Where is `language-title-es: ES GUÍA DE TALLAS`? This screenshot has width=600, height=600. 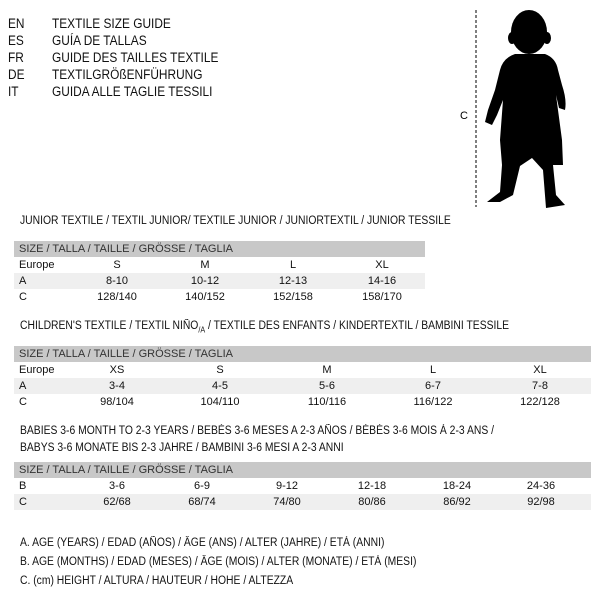
language-title-es: ES GUÍA DE TALLAS is located at coordinates (77, 40).